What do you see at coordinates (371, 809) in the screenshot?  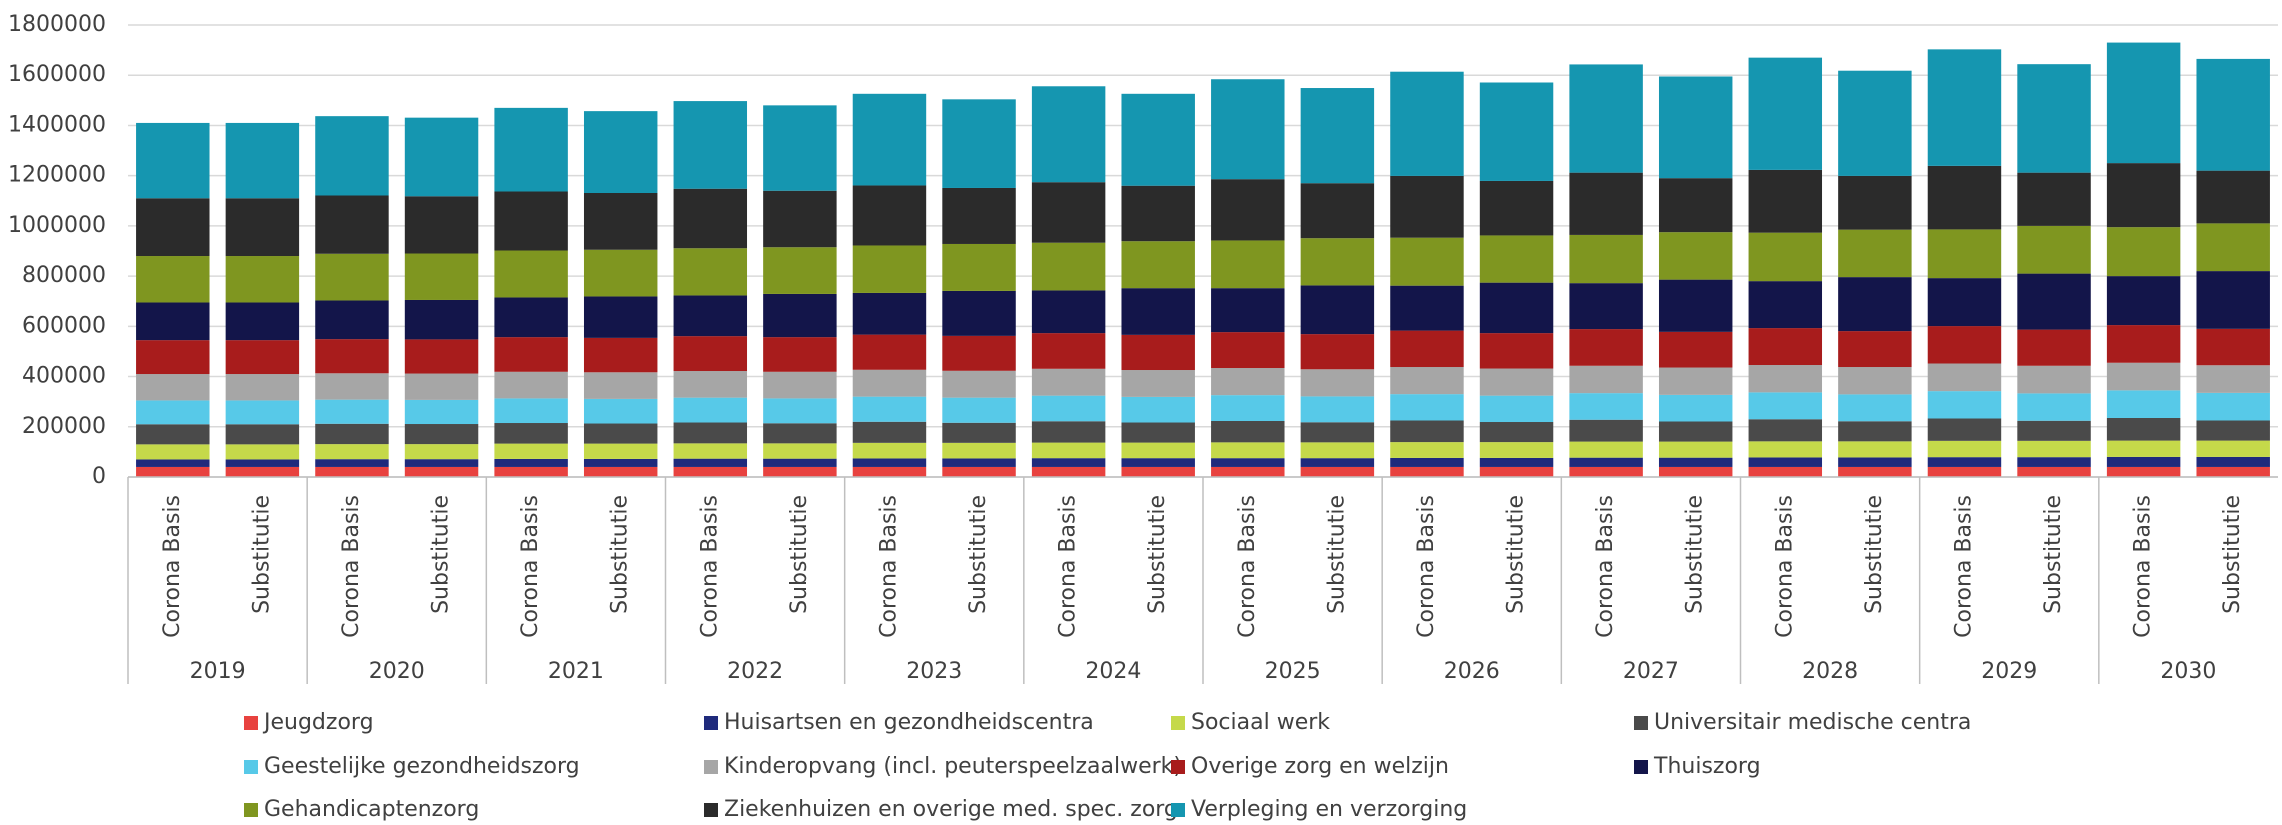 I see `legend-label: Gehandicaptenzorg` at bounding box center [371, 809].